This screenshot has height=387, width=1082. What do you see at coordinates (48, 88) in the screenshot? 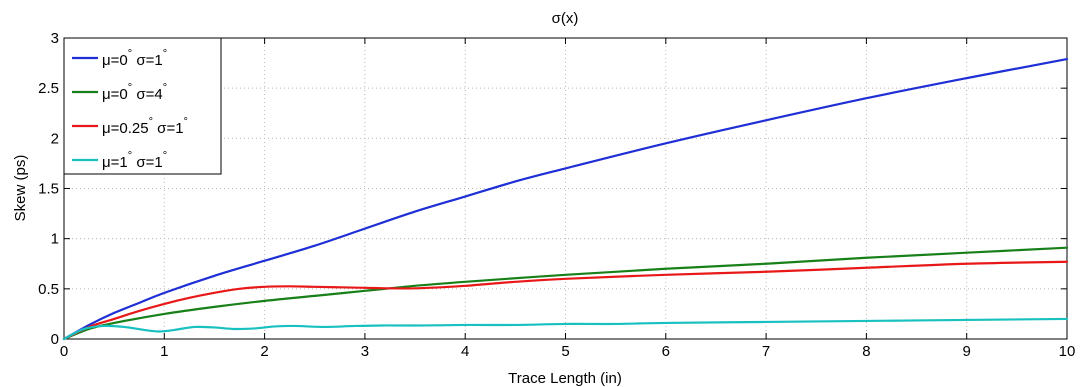
I see `y-tick-label: 2.5` at bounding box center [48, 88].